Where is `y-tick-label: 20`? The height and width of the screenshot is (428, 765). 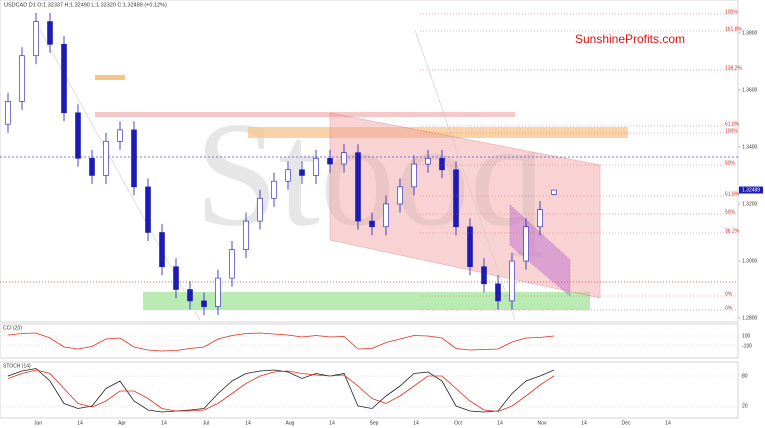
y-tick-label: 20 is located at coordinates (745, 406).